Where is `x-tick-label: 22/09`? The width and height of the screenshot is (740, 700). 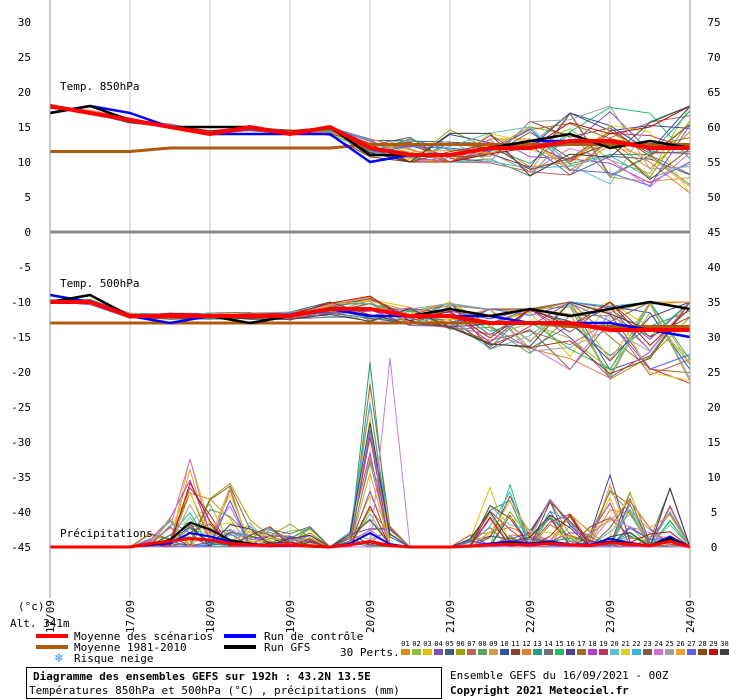 x-tick-label: 22/09 is located at coordinates (530, 616).